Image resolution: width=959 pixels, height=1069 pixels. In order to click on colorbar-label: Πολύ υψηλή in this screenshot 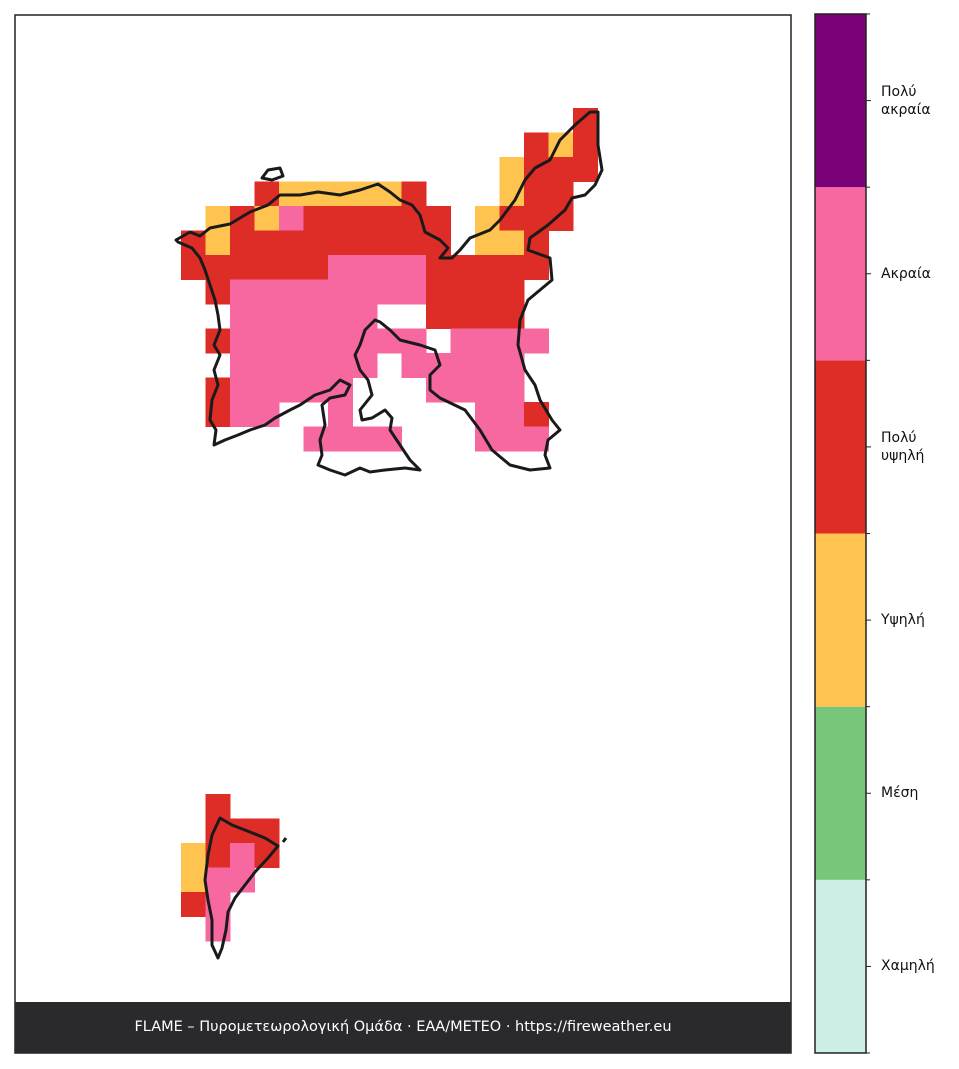, I will do `click(903, 446)`.